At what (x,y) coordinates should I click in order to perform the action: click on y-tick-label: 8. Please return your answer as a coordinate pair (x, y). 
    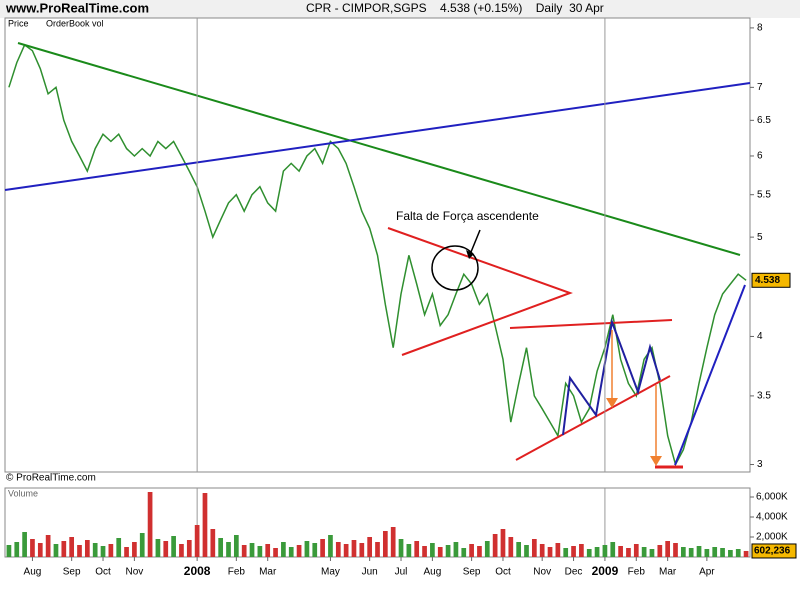
    Looking at the image, I should click on (760, 28).